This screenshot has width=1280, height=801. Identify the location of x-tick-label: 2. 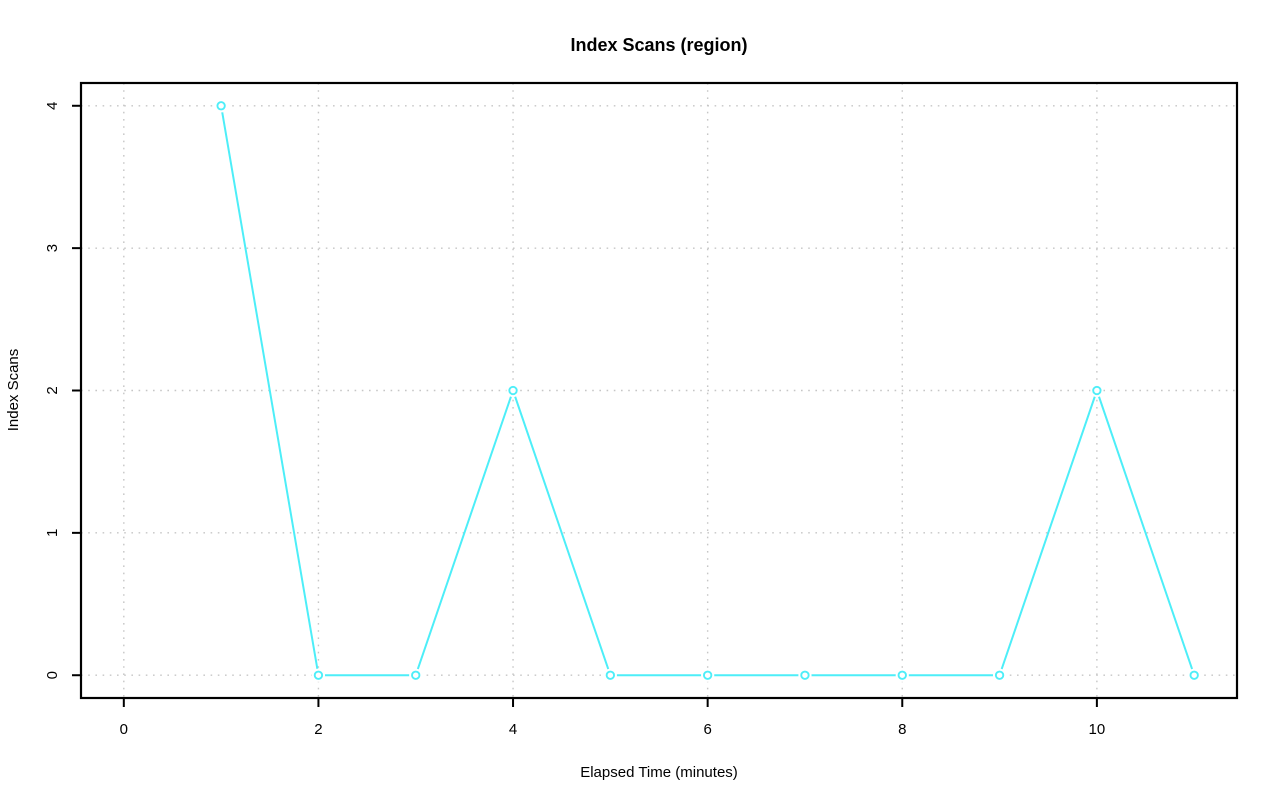
(318, 729).